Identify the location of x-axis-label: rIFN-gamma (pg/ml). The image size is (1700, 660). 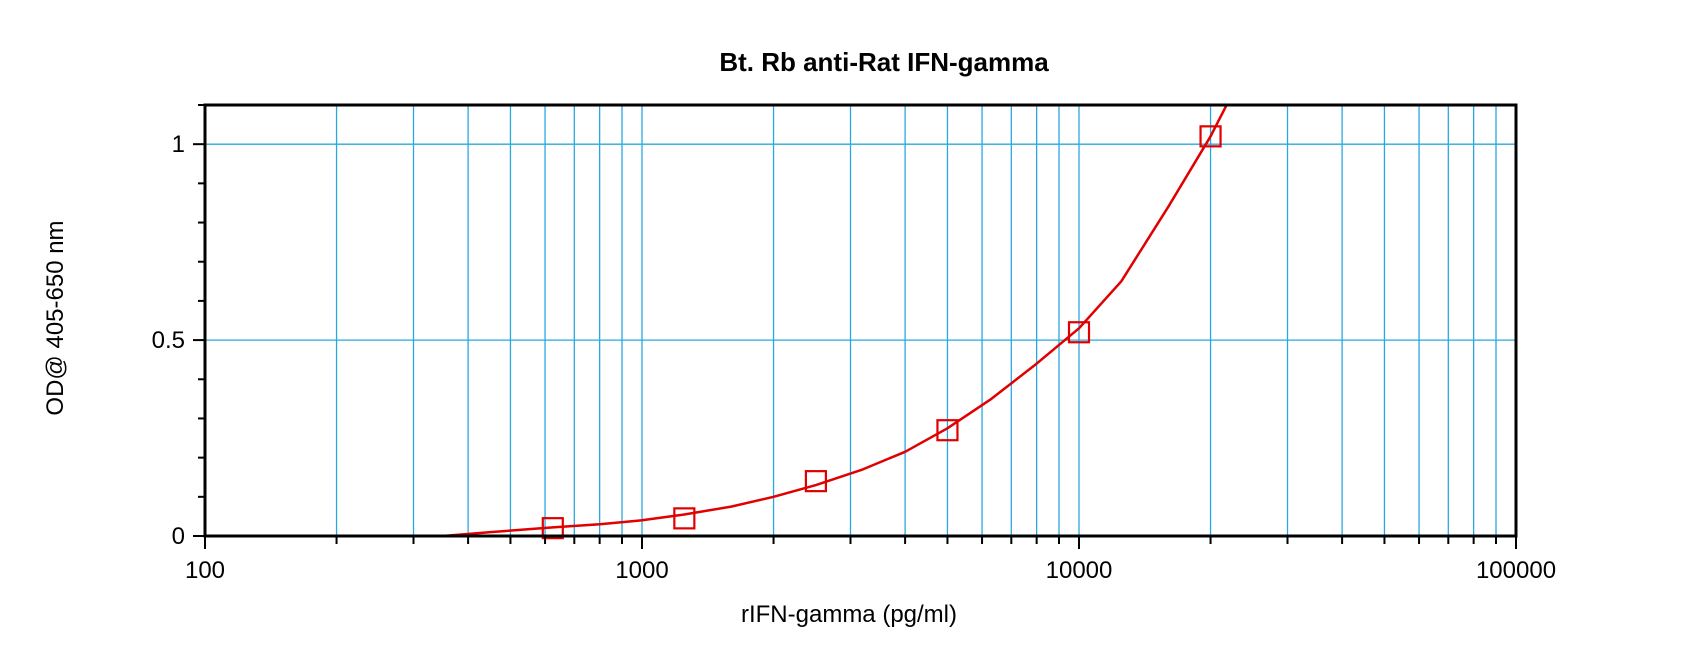
(849, 614).